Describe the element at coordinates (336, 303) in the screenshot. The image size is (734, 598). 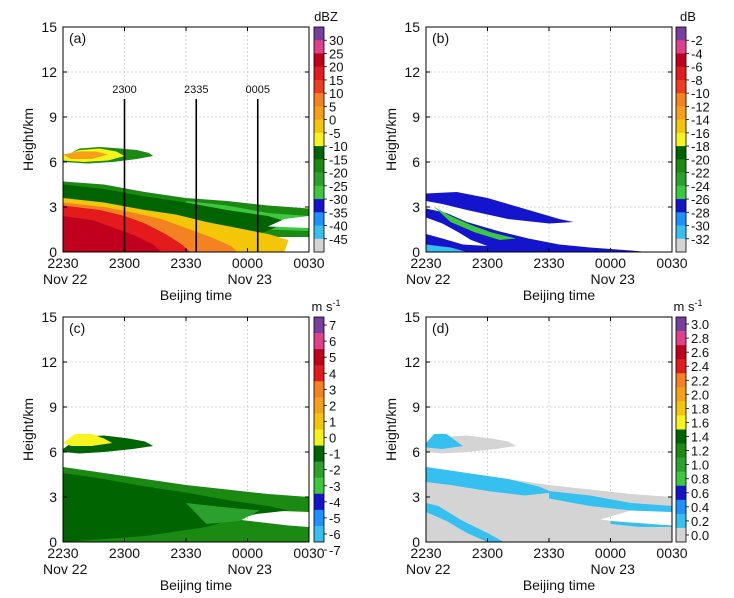
I see `colorbar-unit-exponent: -1` at that location.